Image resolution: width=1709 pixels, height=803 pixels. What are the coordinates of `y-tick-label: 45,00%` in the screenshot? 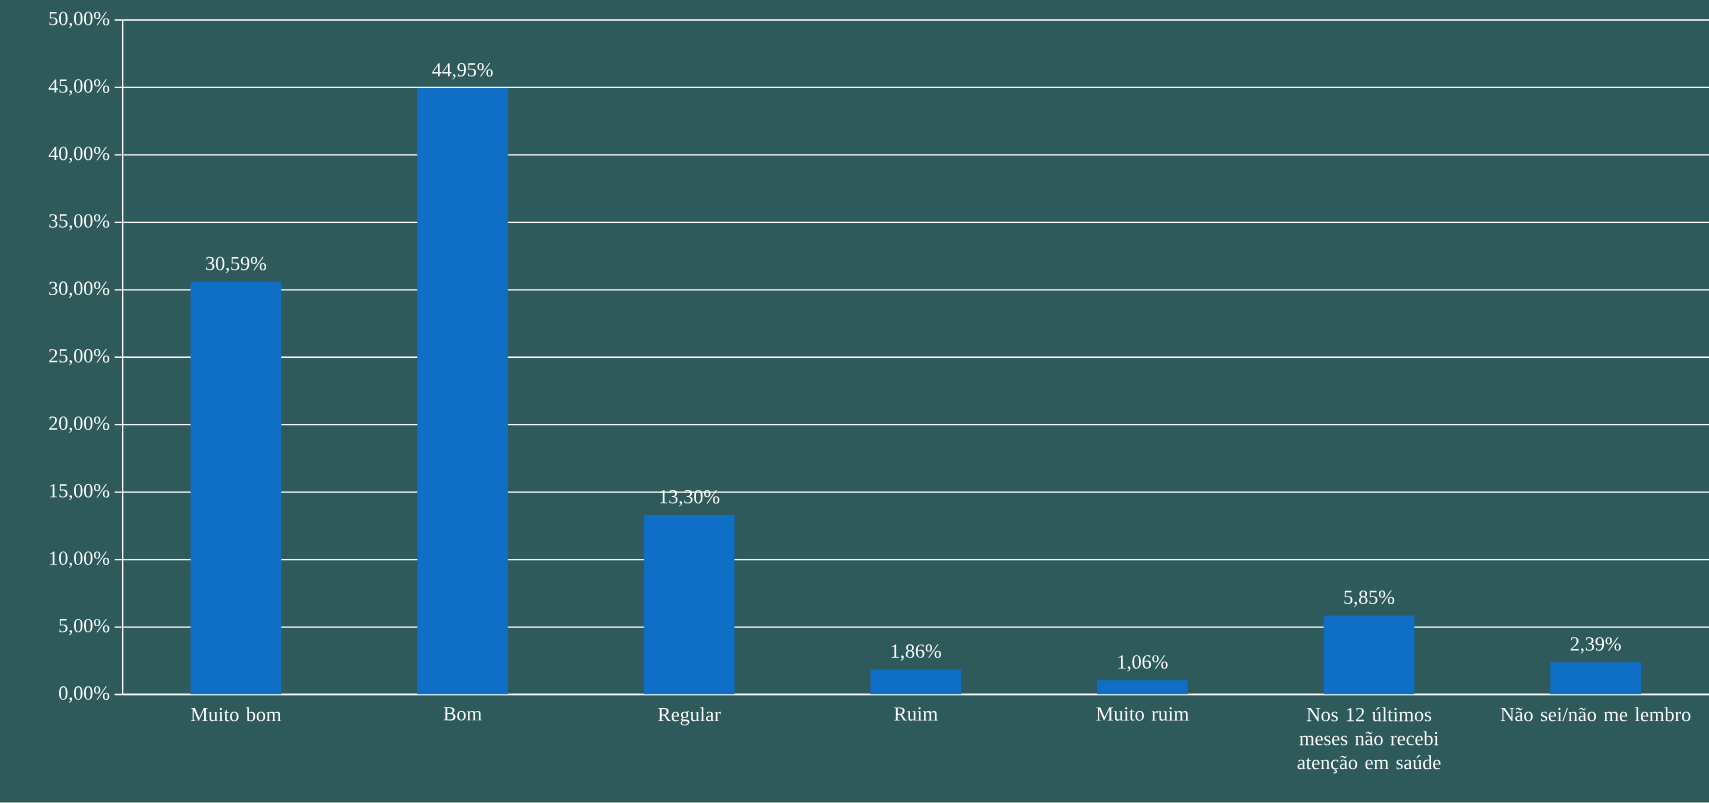 It's located at (79, 87).